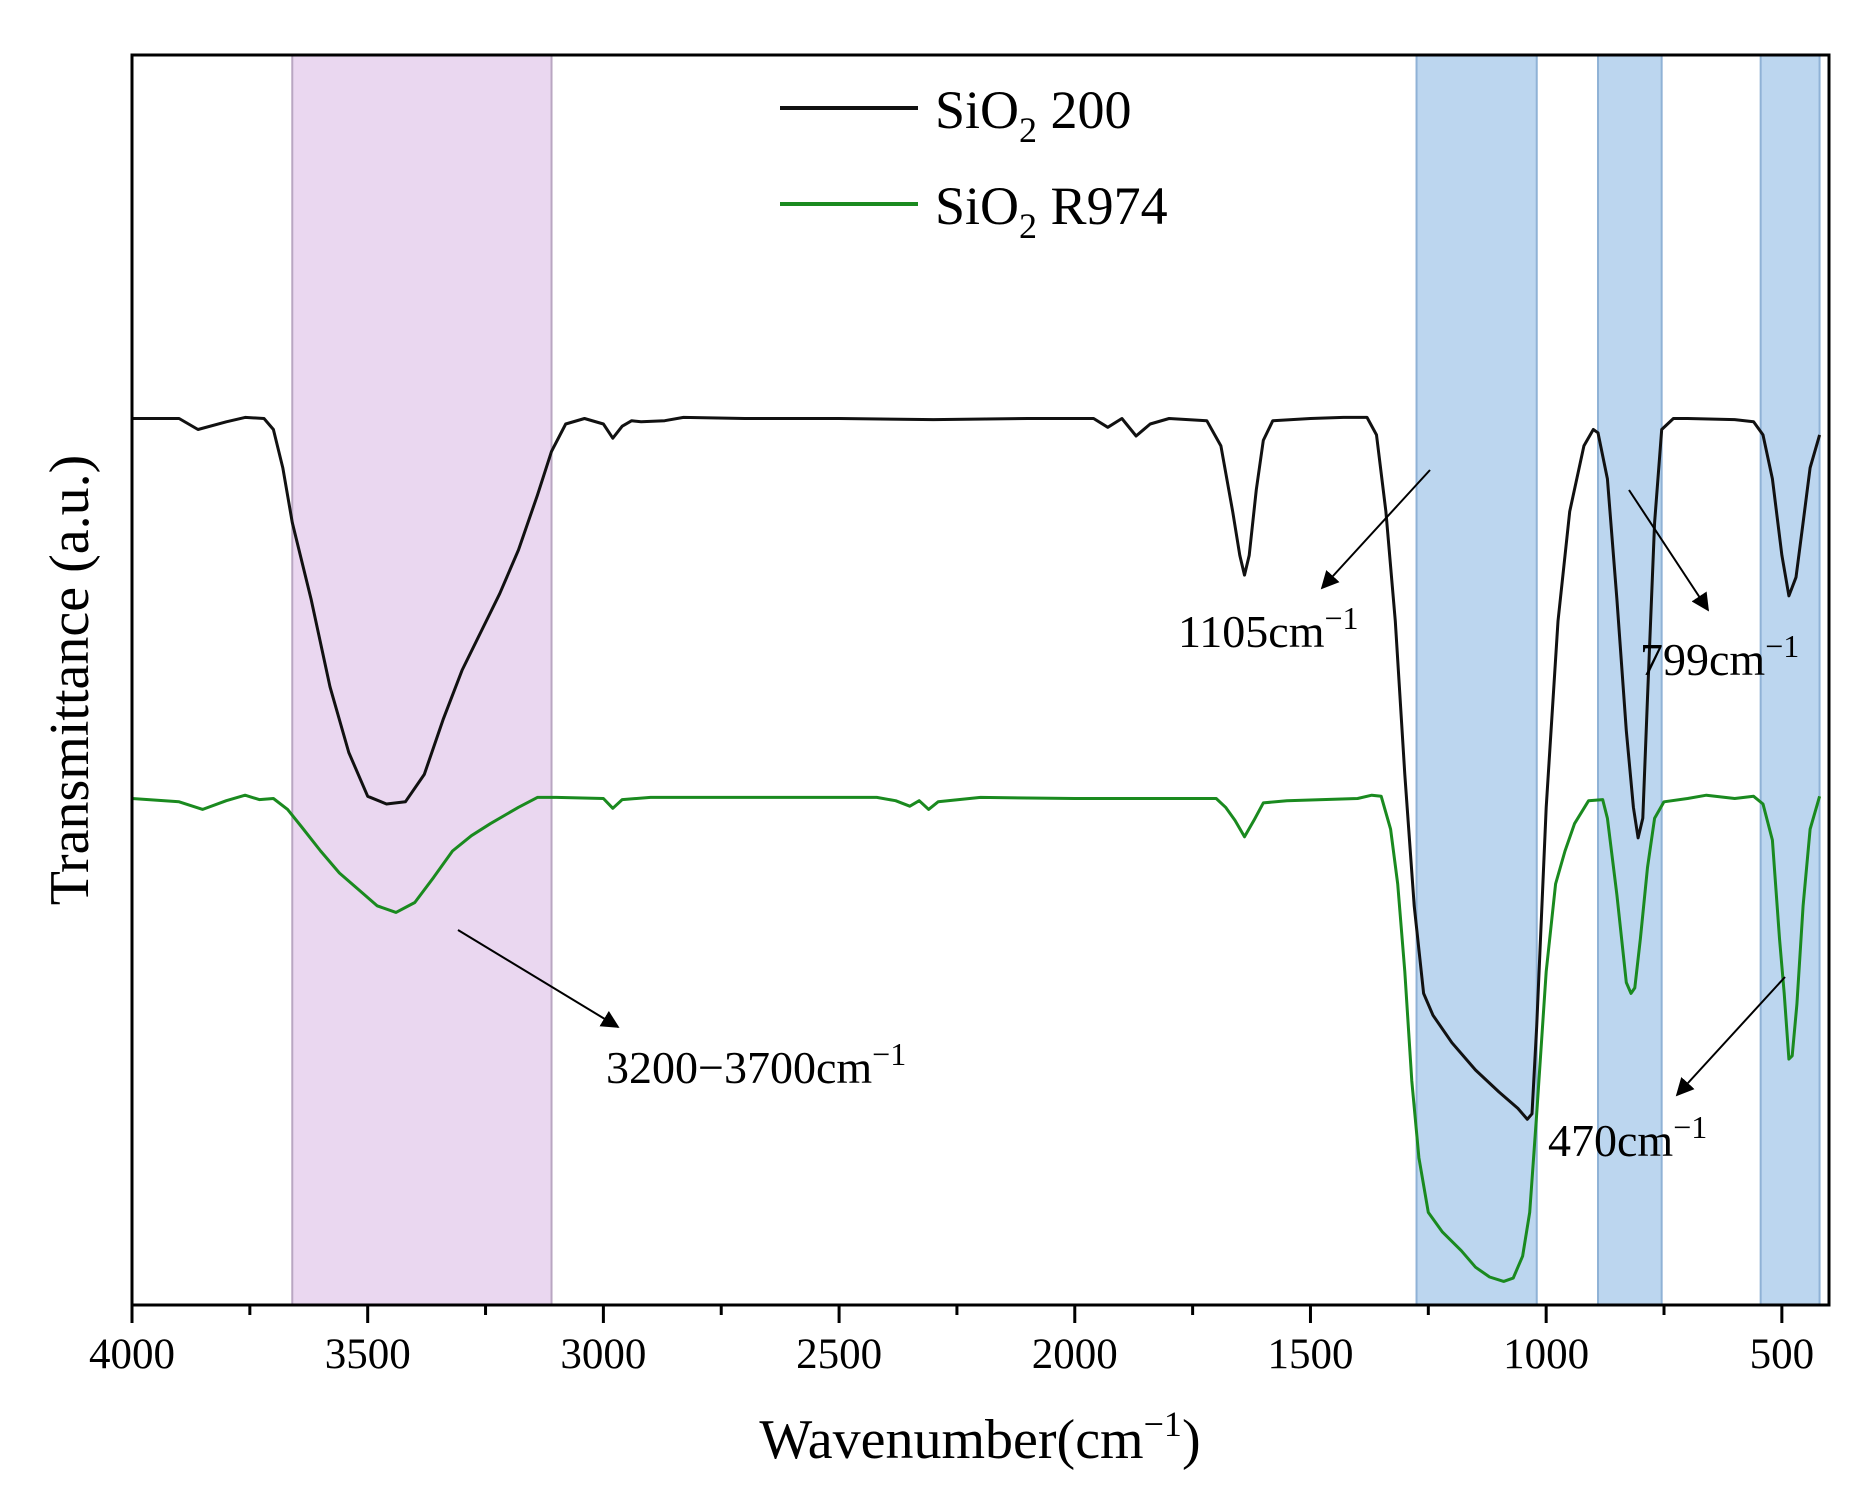 The width and height of the screenshot is (1867, 1488). What do you see at coordinates (1163, 1424) in the screenshot?
I see `x-axis-title-sup: −1` at bounding box center [1163, 1424].